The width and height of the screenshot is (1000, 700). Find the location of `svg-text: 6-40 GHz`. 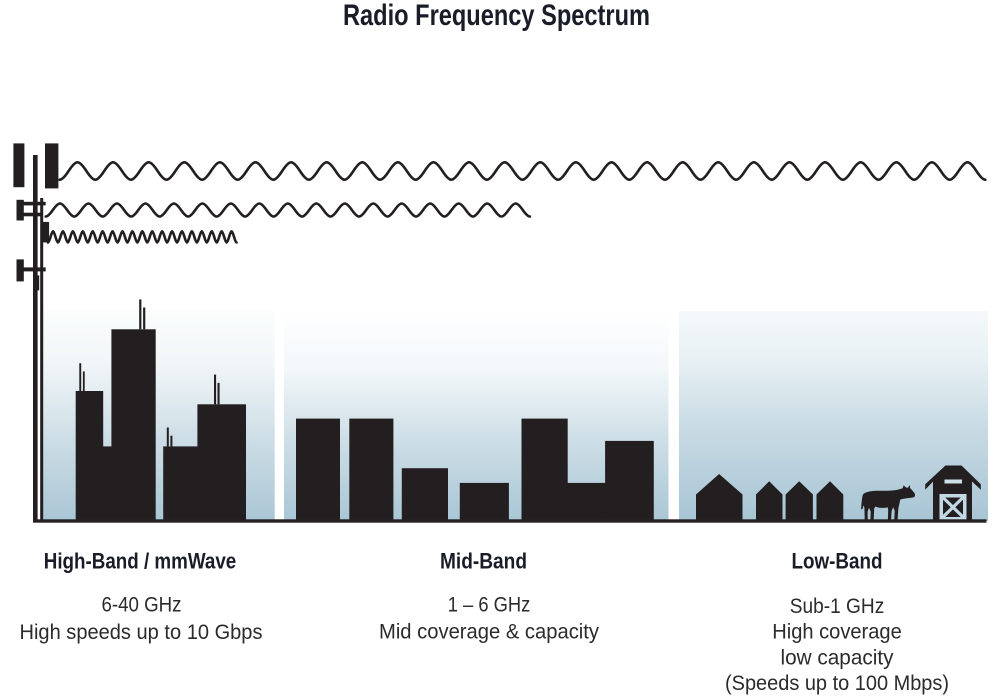

svg-text: 6-40 GHz is located at coordinates (142, 605).